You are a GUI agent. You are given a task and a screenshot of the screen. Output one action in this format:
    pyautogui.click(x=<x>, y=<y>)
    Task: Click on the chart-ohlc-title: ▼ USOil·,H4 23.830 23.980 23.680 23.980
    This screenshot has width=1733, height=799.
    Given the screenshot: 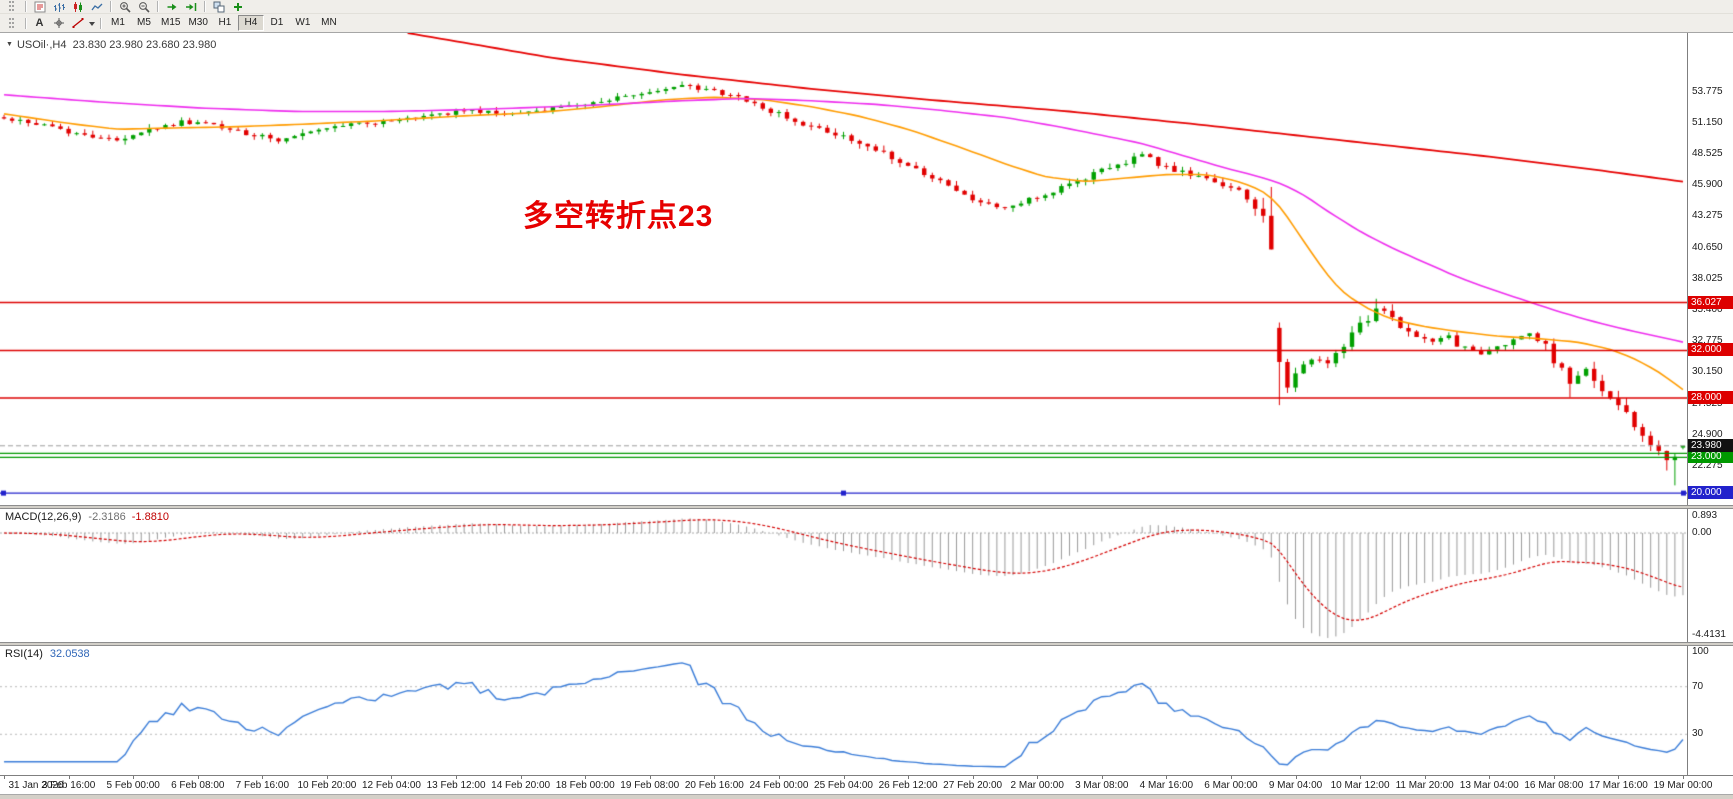 What is the action you would take?
    pyautogui.click(x=111, y=45)
    